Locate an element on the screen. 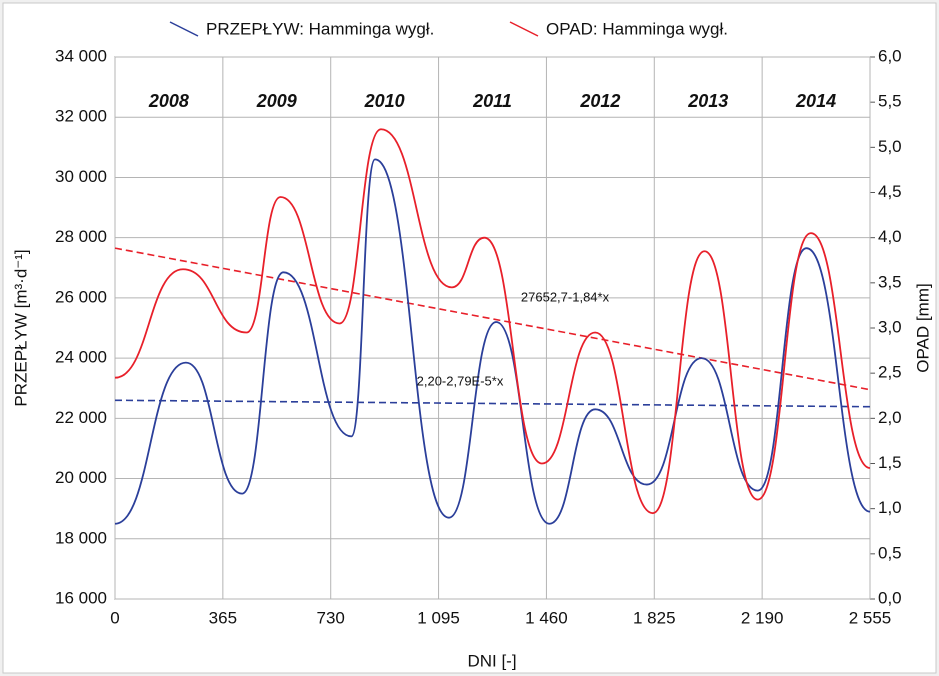 The height and width of the screenshot is (676, 939). x-tick-label: 1 095 is located at coordinates (438, 617).